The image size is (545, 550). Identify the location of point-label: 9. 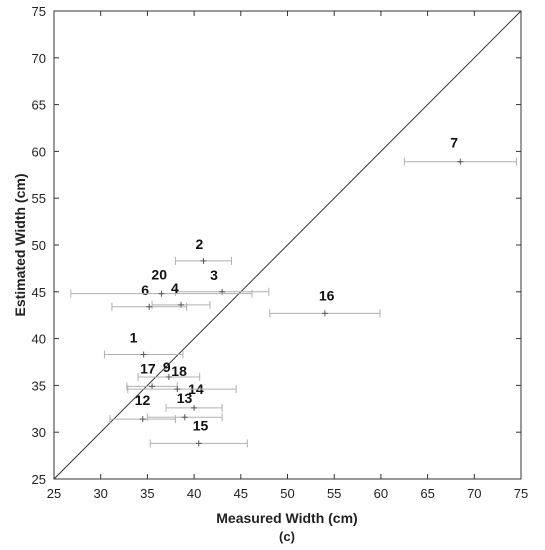
(167, 367).